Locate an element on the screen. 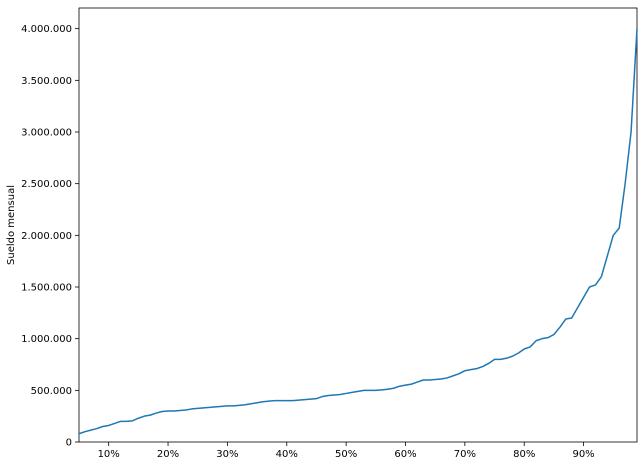 The width and height of the screenshot is (644, 466). y-tick-label: 2.500.000 is located at coordinates (46, 184).